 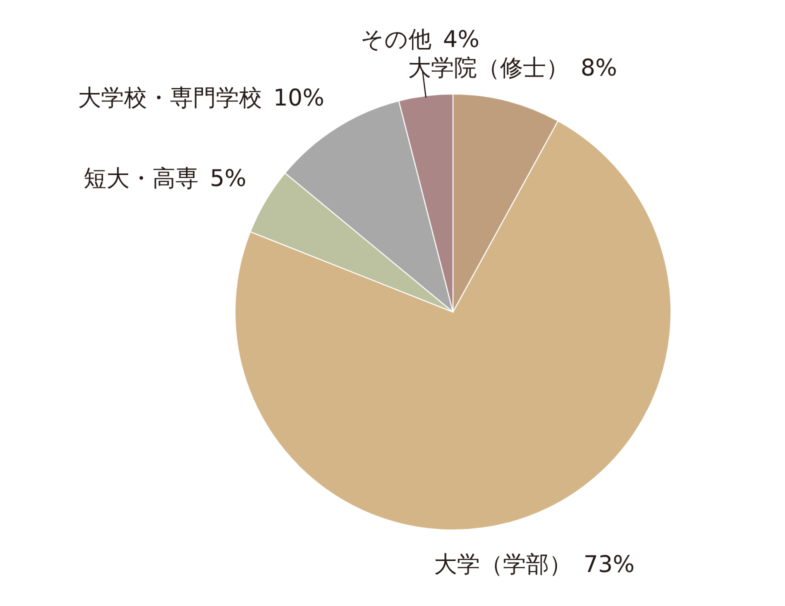 What do you see at coordinates (164, 179) in the screenshot?
I see `slice-label: 短大・高専 5%` at bounding box center [164, 179].